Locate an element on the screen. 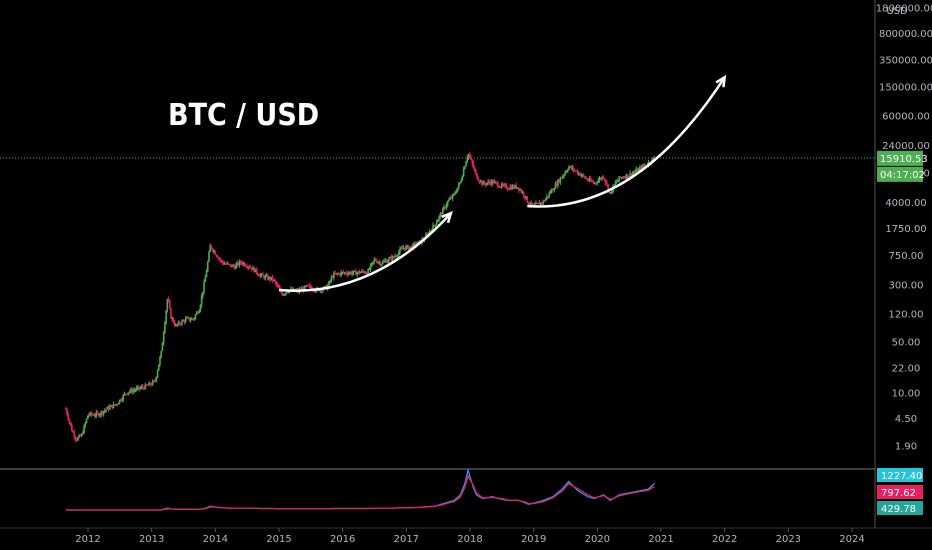 The height and width of the screenshot is (550, 932). price-tick-label: 350000.00 is located at coordinates (905, 60).